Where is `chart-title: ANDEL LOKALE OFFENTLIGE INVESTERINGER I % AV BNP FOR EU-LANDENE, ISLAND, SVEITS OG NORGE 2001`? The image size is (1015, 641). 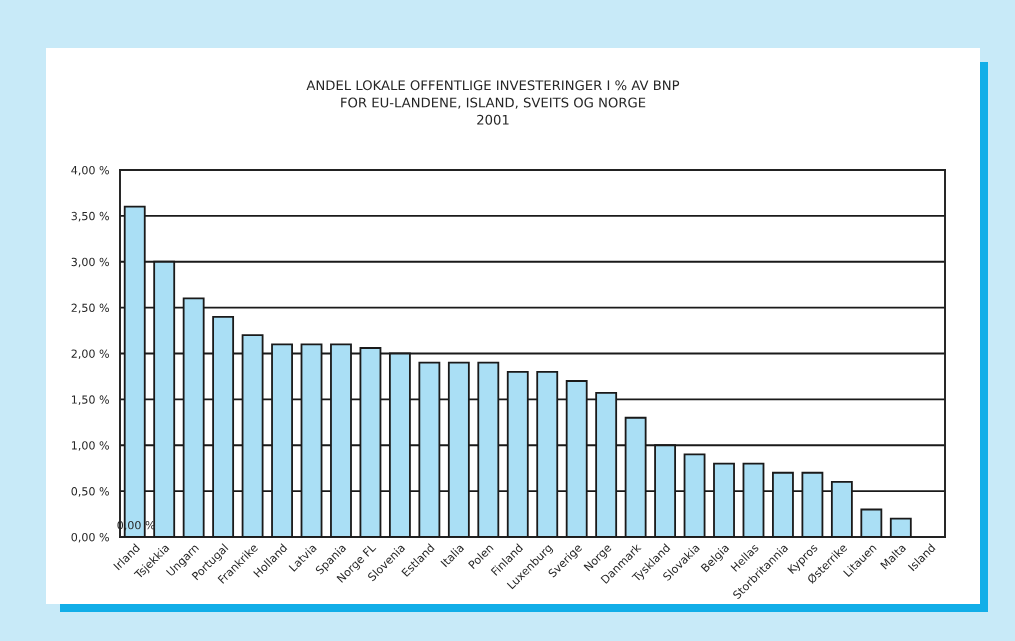
chart-title: ANDEL LOKALE OFFENTLIGE INVESTERINGER I % AV BNP FOR EU-LANDENE, ISLAND, SVEITS OG NORGE 2001 is located at coordinates (493, 102).